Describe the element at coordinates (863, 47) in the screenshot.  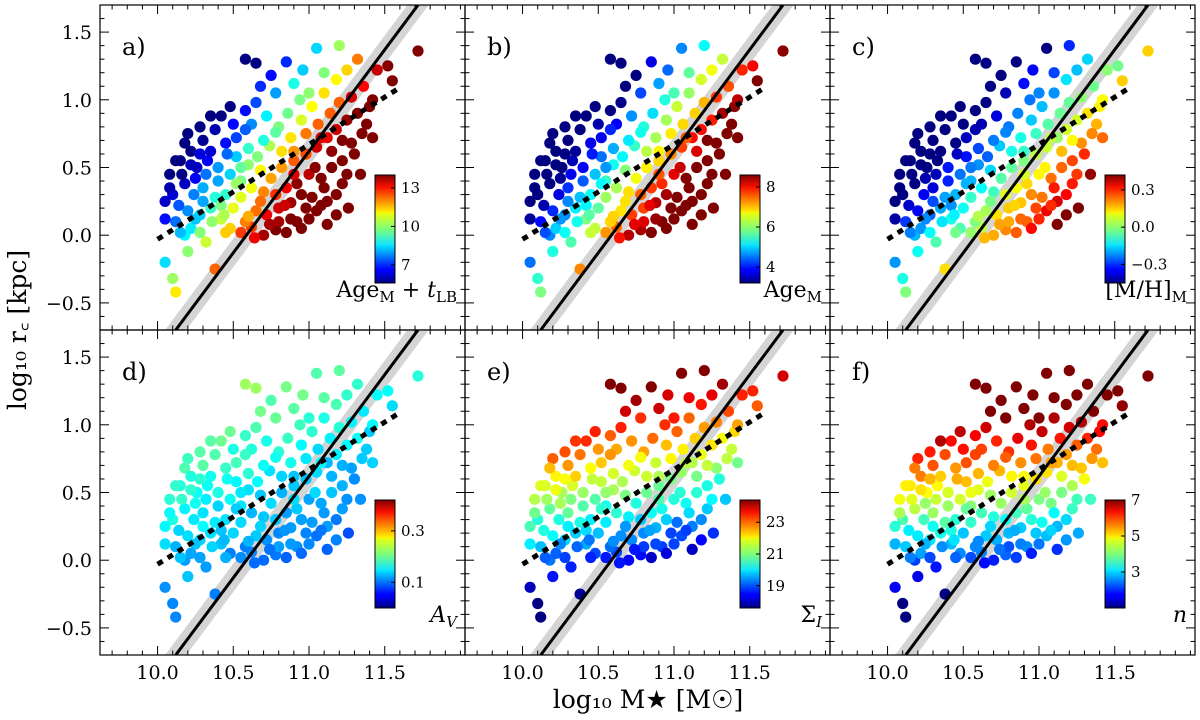
I see `panel-label: c)` at that location.